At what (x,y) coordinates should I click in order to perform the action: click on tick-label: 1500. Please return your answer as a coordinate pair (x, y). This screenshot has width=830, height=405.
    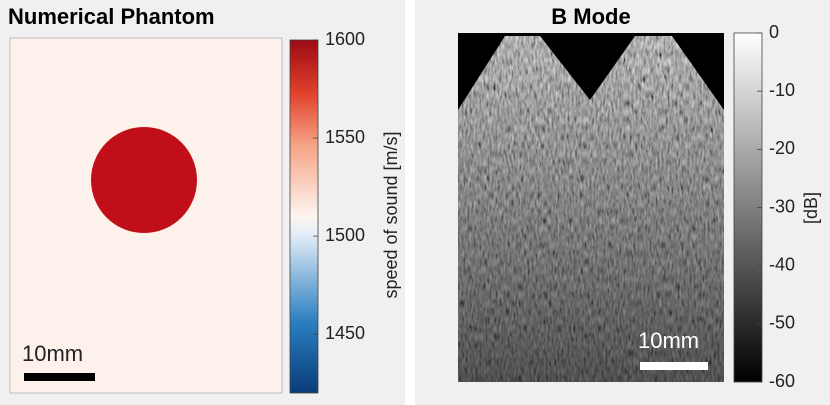
    Looking at the image, I should click on (345, 235).